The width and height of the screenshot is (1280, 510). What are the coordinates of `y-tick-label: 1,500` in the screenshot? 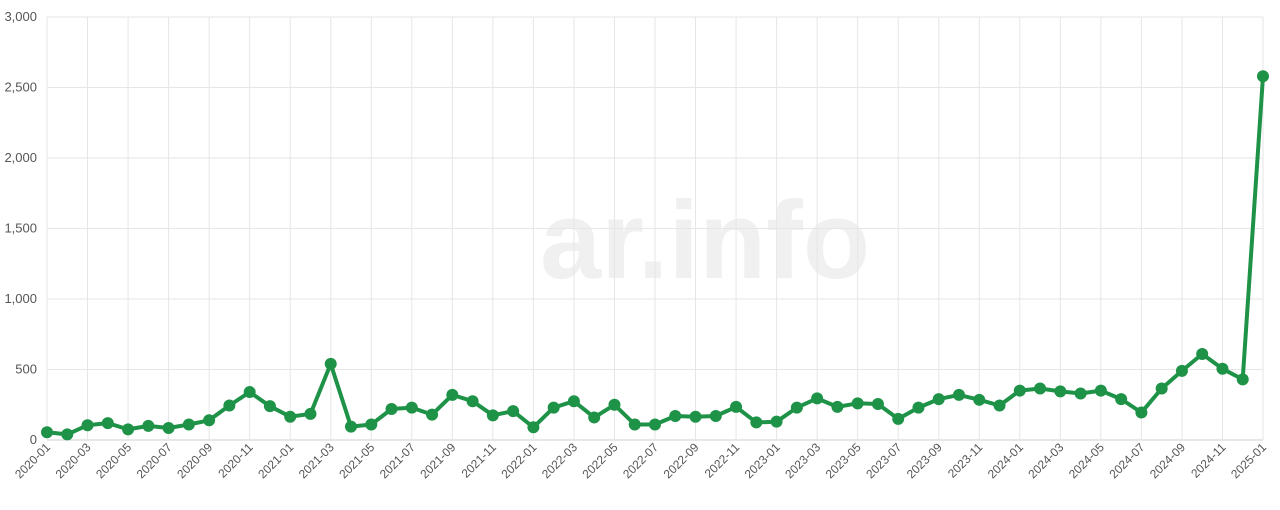 It's located at (20, 228).